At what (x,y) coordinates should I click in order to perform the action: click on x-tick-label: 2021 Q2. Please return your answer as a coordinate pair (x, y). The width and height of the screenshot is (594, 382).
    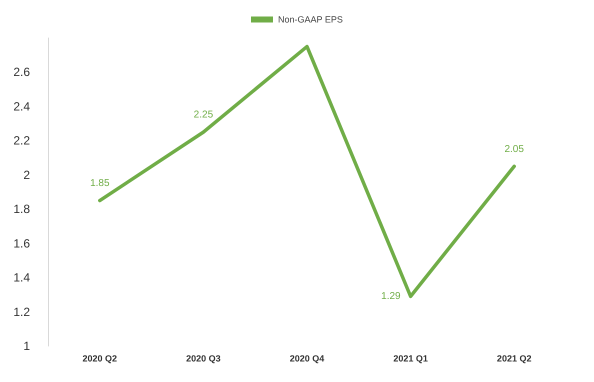
    Looking at the image, I should click on (514, 359).